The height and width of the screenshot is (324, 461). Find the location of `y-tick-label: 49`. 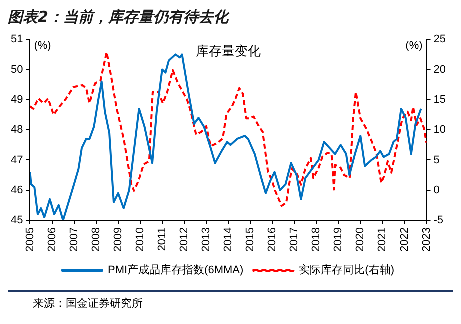

y-tick-label: 49 is located at coordinates (17, 100).